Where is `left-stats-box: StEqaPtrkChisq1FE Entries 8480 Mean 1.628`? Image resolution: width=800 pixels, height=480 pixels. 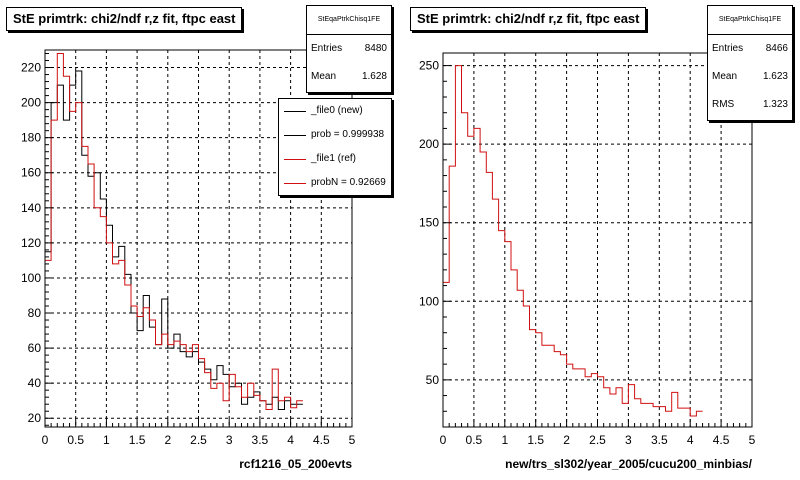 left-stats-box: StEqaPtrkChisq1FE Entries 8480 Mean 1.628 is located at coordinates (349, 49).